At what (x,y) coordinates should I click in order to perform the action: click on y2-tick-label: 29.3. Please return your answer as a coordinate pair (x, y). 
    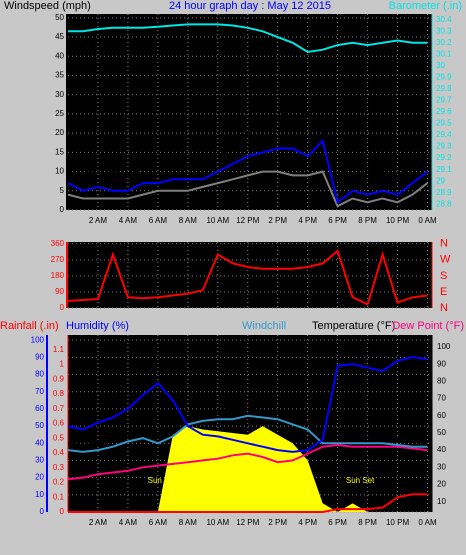
    Looking at the image, I should click on (444, 146).